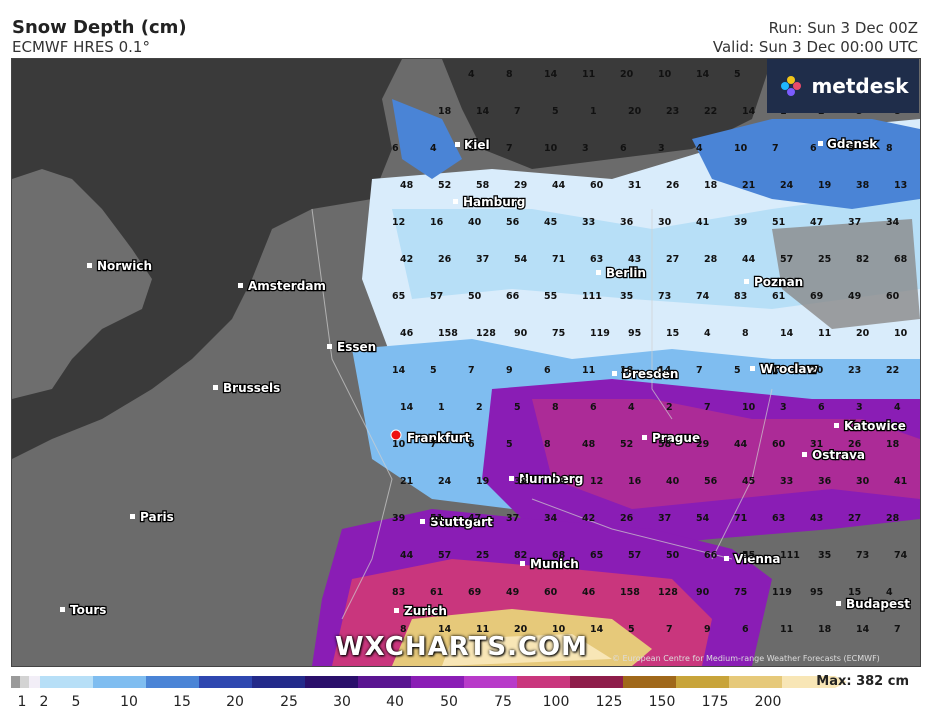  What do you see at coordinates (157, 517) in the screenshot?
I see `city-label-paris: Paris` at bounding box center [157, 517].